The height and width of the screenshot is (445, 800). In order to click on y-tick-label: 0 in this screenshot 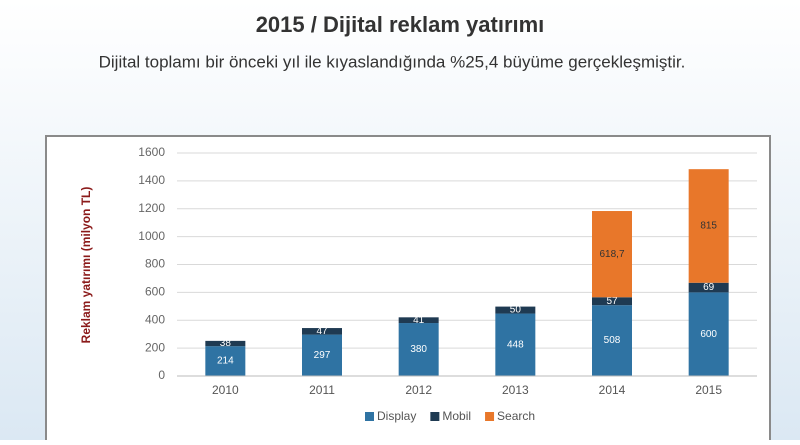, I will do `click(161, 375)`.